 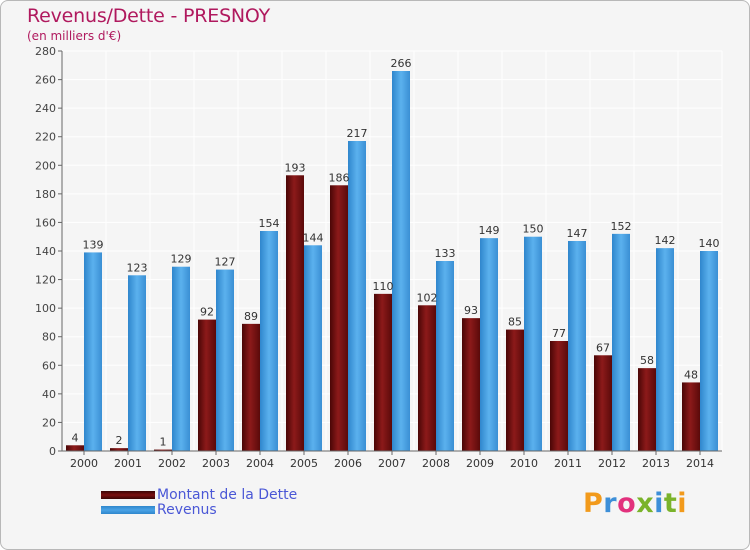 I want to click on data-label-dette: 67, so click(x=603, y=347).